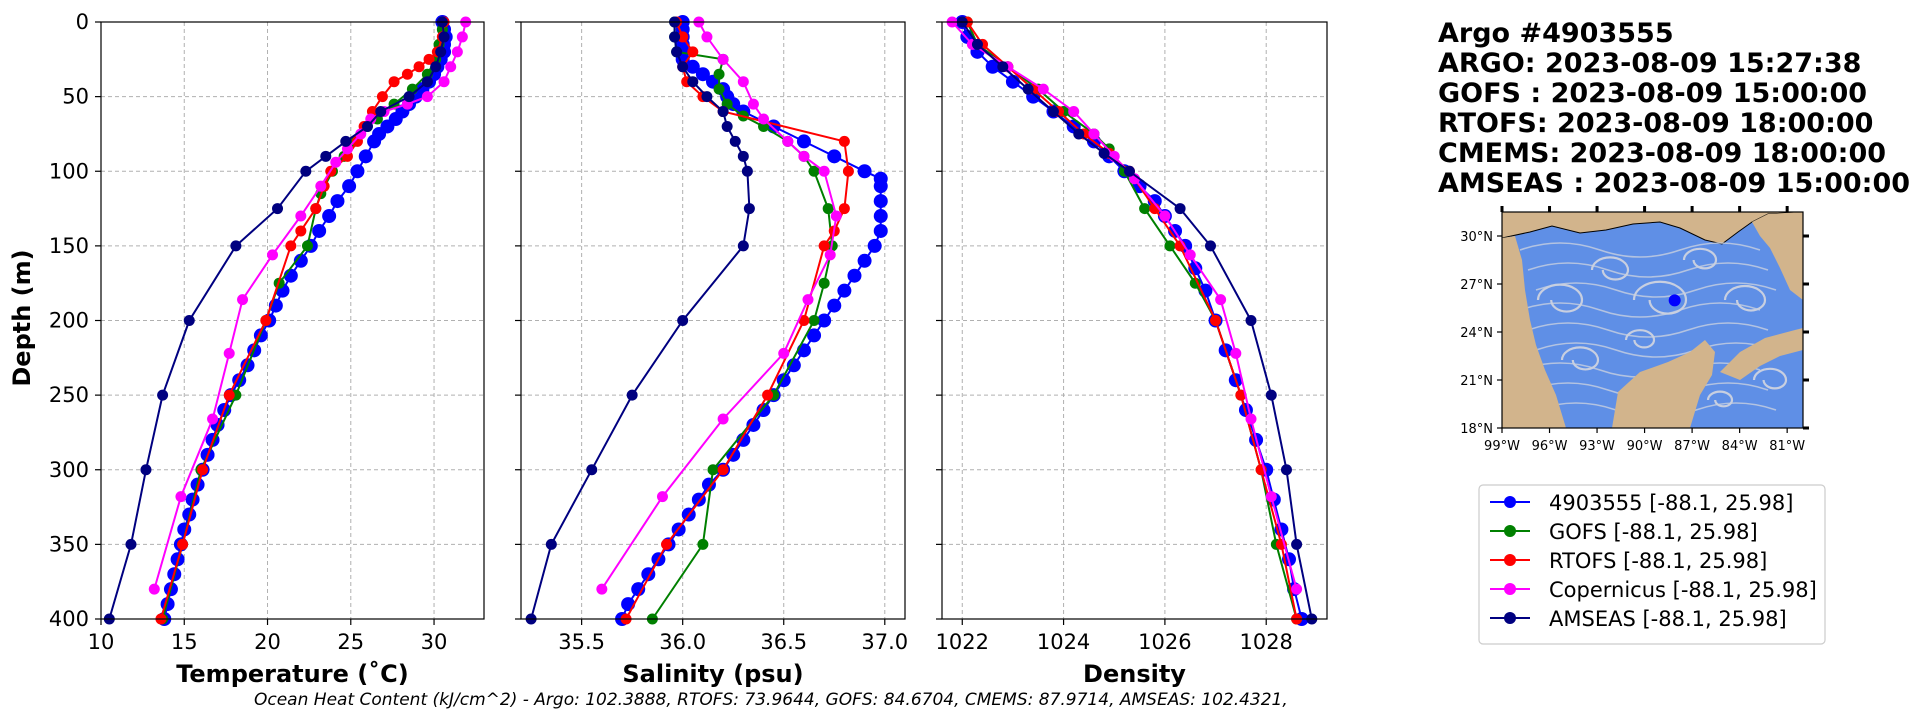  Describe the element at coordinates (1652, 320) in the screenshot. I see `map-frame` at that location.